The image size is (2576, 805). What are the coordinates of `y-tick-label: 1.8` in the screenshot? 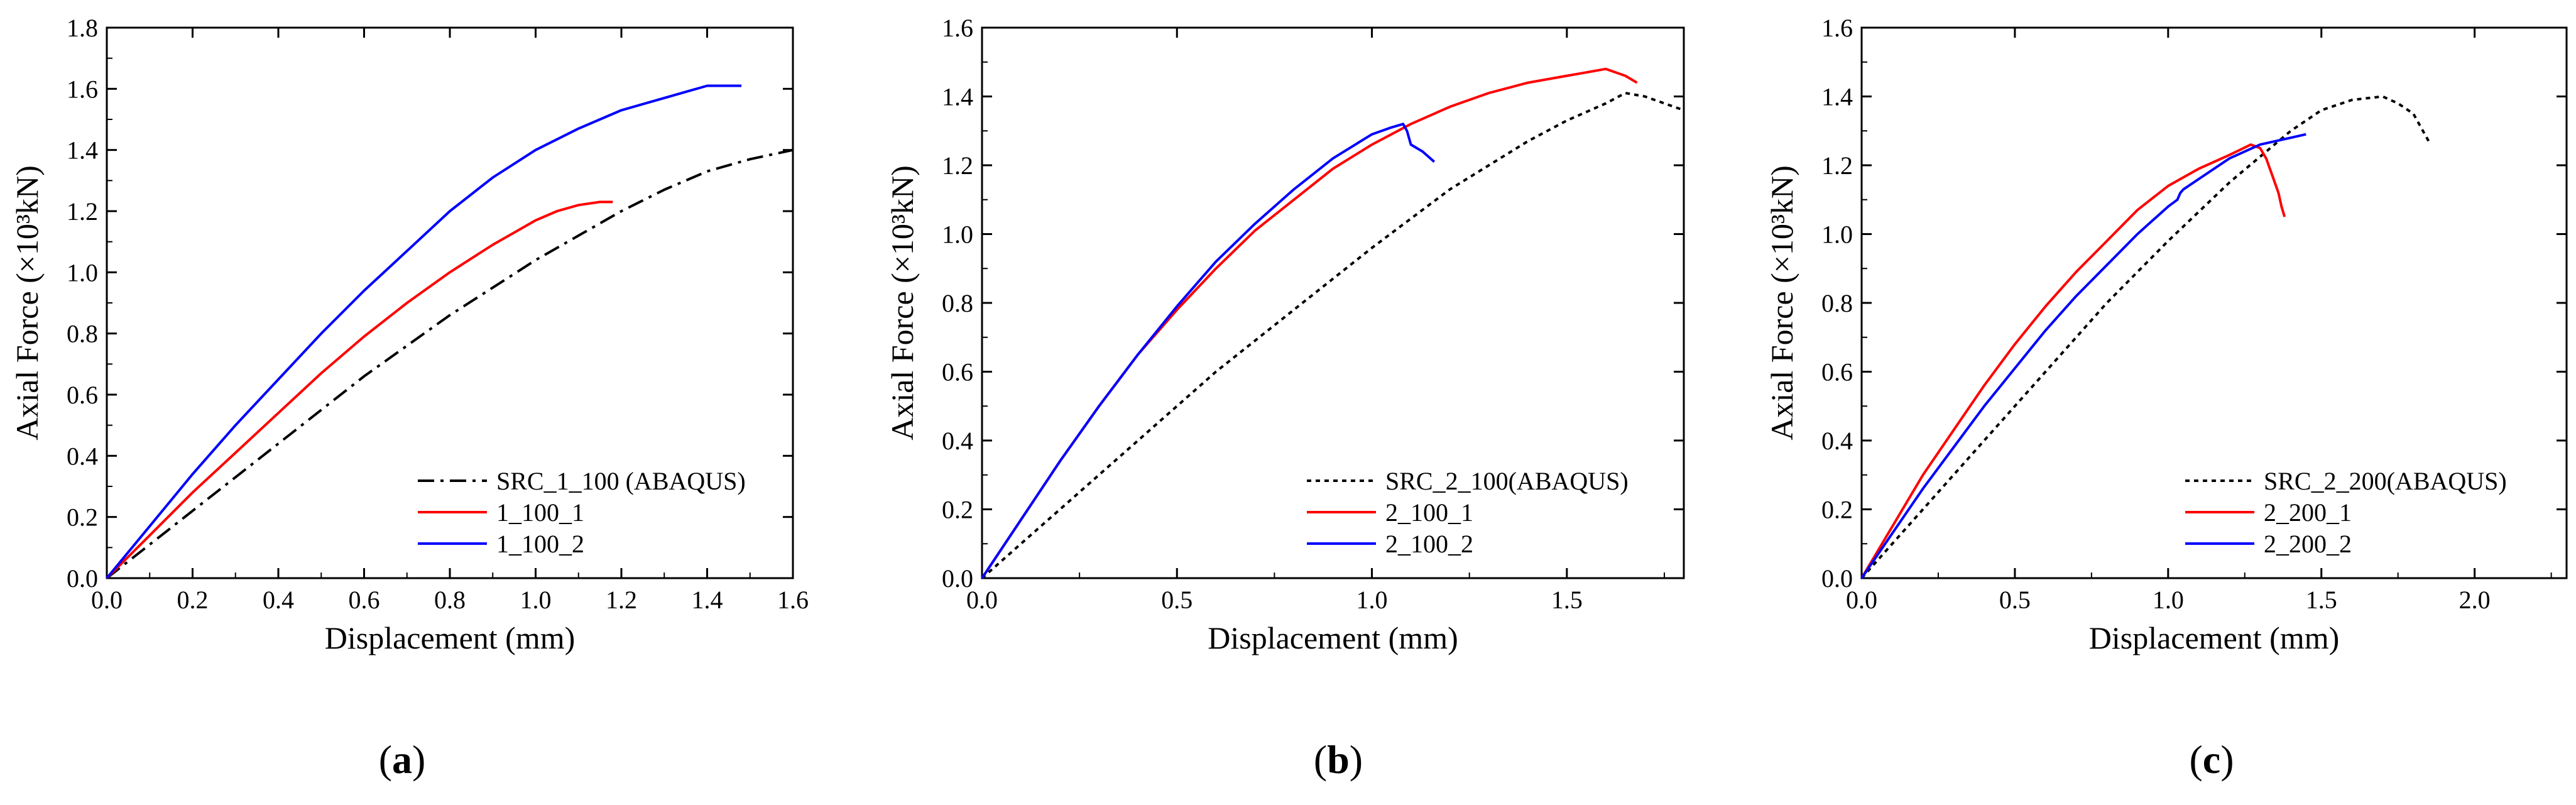 It's located at (83, 28).